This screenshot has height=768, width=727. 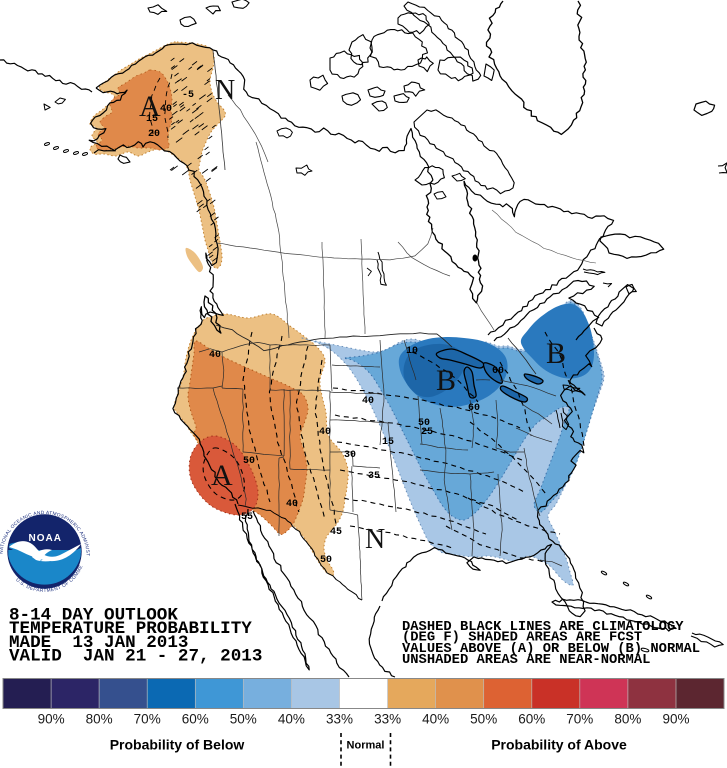 I want to click on svg-text: VALID JAN 21 - 27, 2013, so click(x=135, y=656).